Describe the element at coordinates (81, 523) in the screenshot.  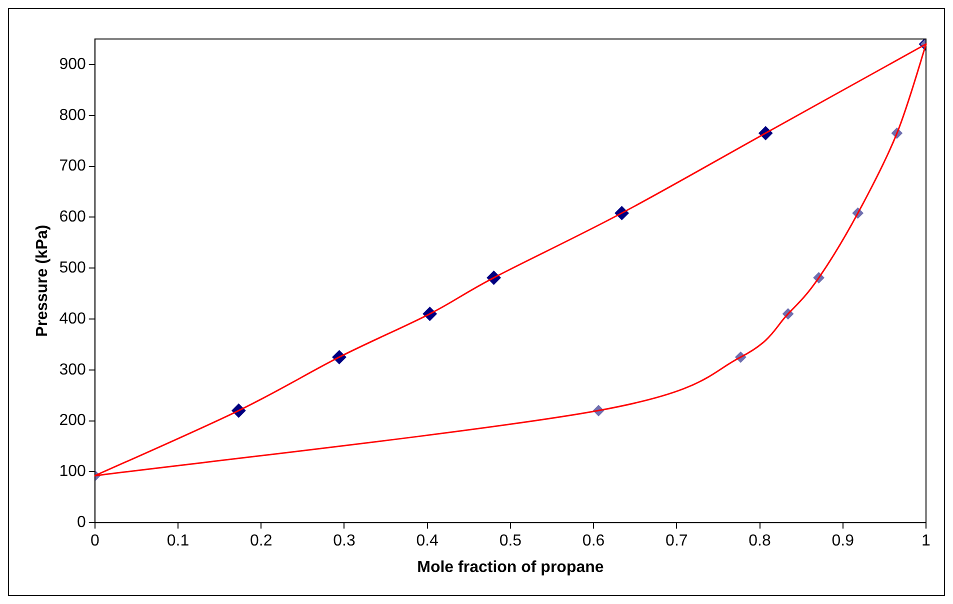
I see `y-tick-label: 0` at that location.